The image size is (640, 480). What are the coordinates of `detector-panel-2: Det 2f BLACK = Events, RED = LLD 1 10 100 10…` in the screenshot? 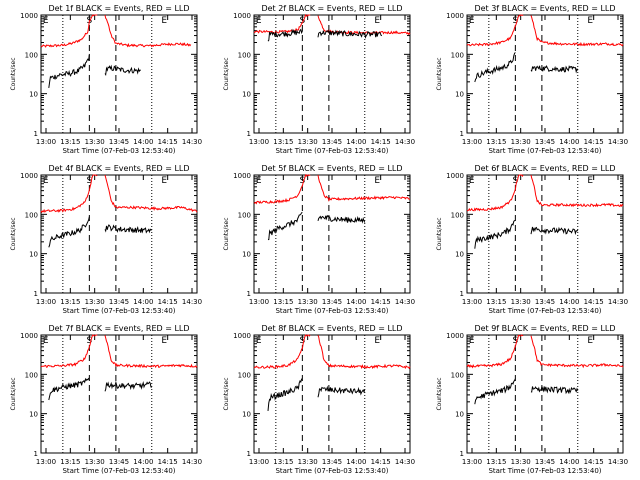 It's located at (319, 79).